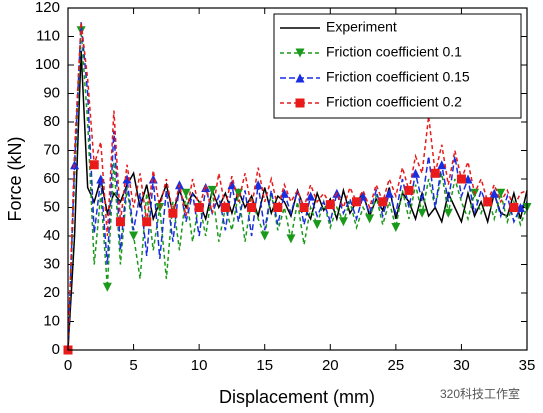  Describe the element at coordinates (297, 397) in the screenshot. I see `x-axis-title: Displacement (mm)` at that location.